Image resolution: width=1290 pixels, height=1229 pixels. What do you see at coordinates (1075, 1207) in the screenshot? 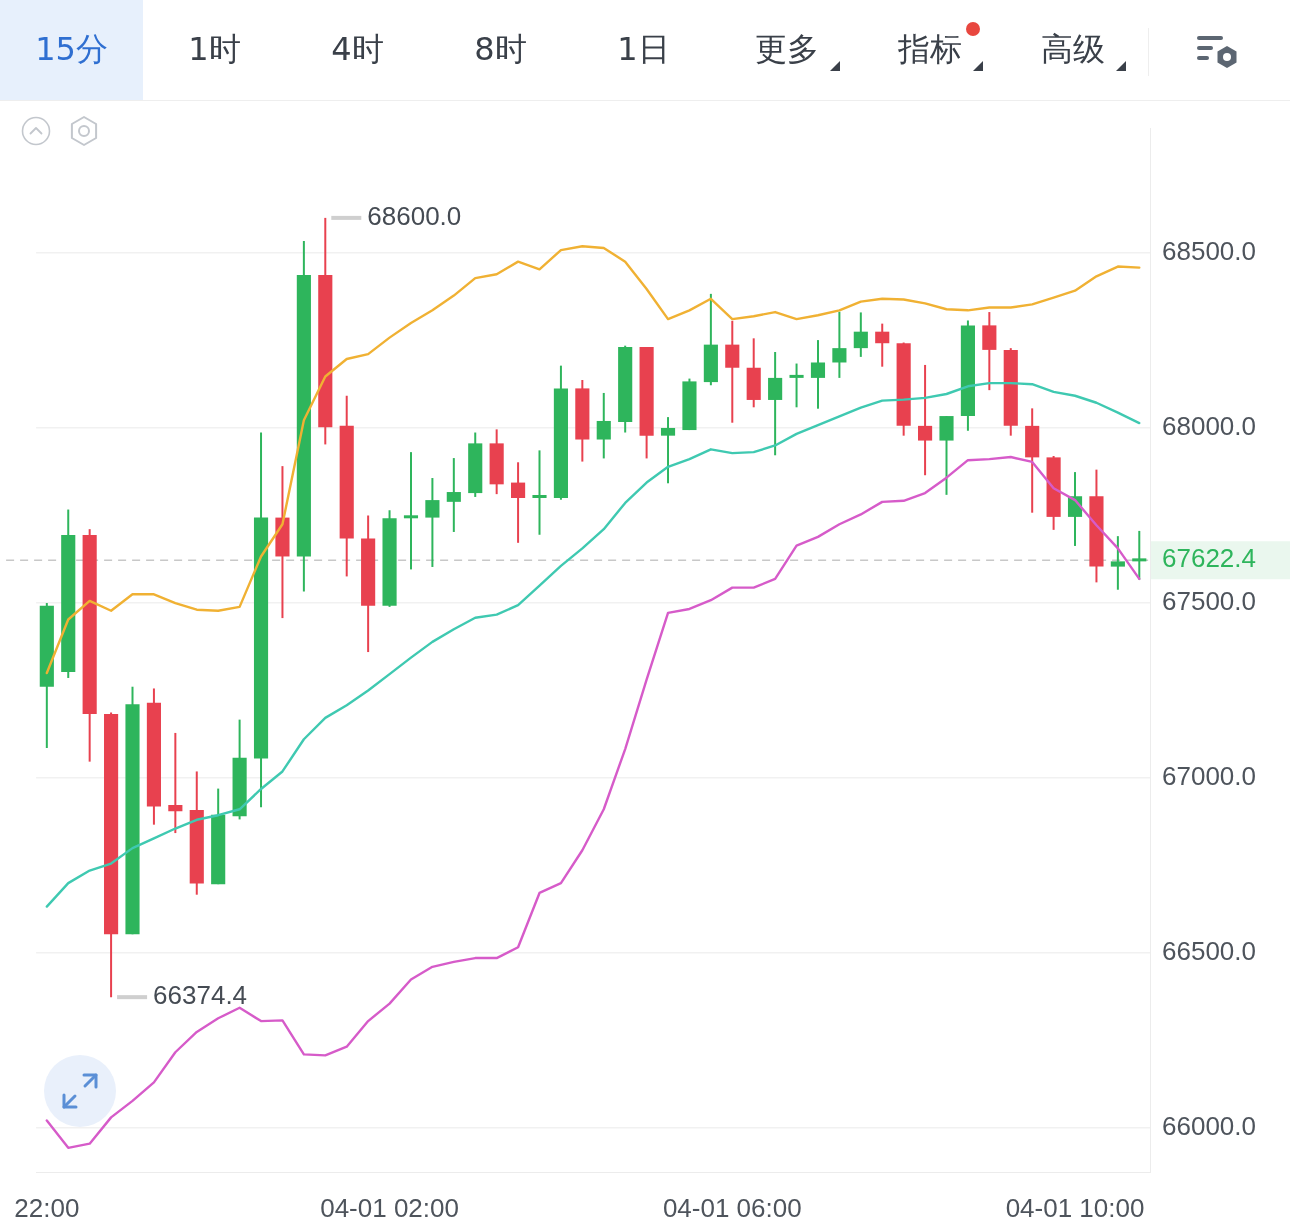
I see `x-tick-label: 04-01 10:00` at bounding box center [1075, 1207].